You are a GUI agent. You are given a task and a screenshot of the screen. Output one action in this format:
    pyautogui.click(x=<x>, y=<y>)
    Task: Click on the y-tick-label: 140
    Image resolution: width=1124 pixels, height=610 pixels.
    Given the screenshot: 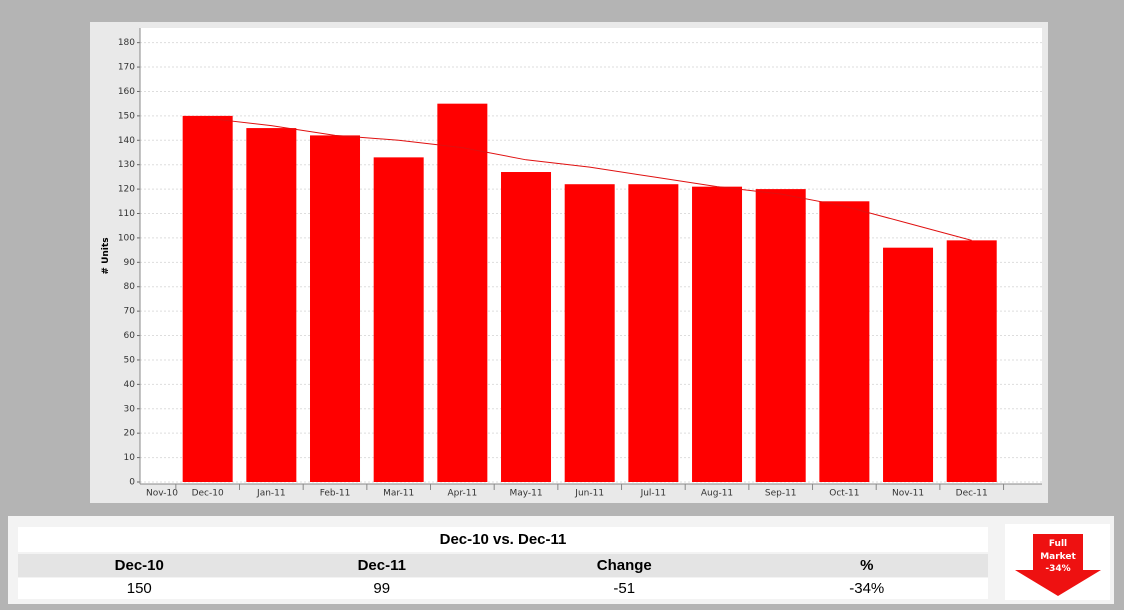 What is the action you would take?
    pyautogui.click(x=126, y=141)
    